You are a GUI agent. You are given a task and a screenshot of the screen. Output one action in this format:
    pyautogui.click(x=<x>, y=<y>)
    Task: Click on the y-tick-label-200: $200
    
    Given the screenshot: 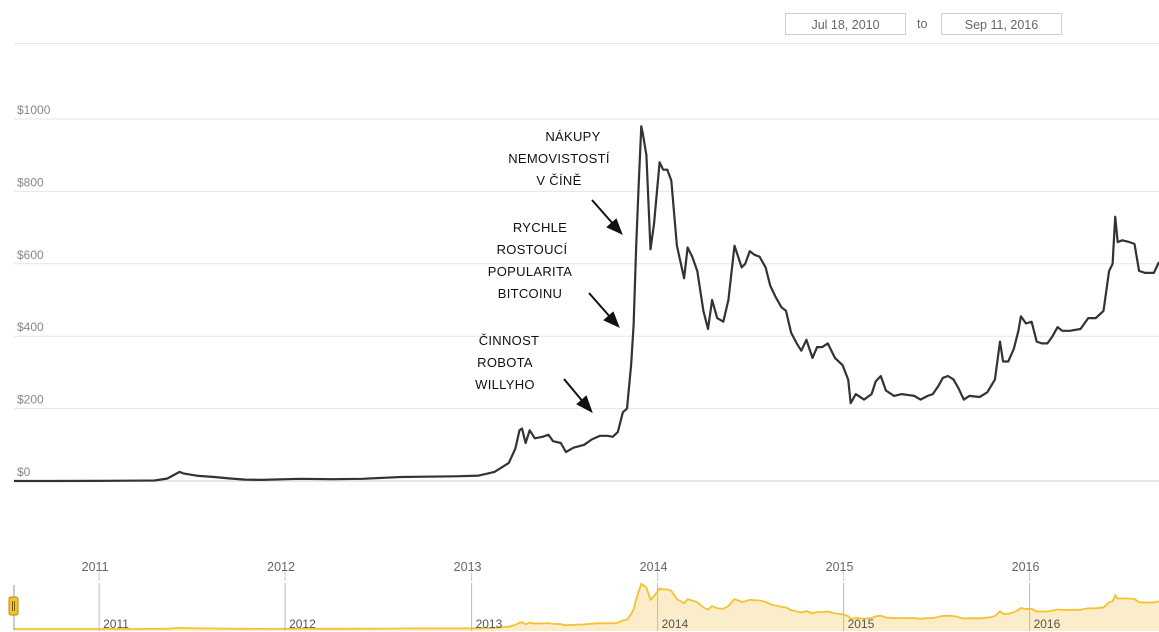 What is the action you would take?
    pyautogui.click(x=30, y=400)
    